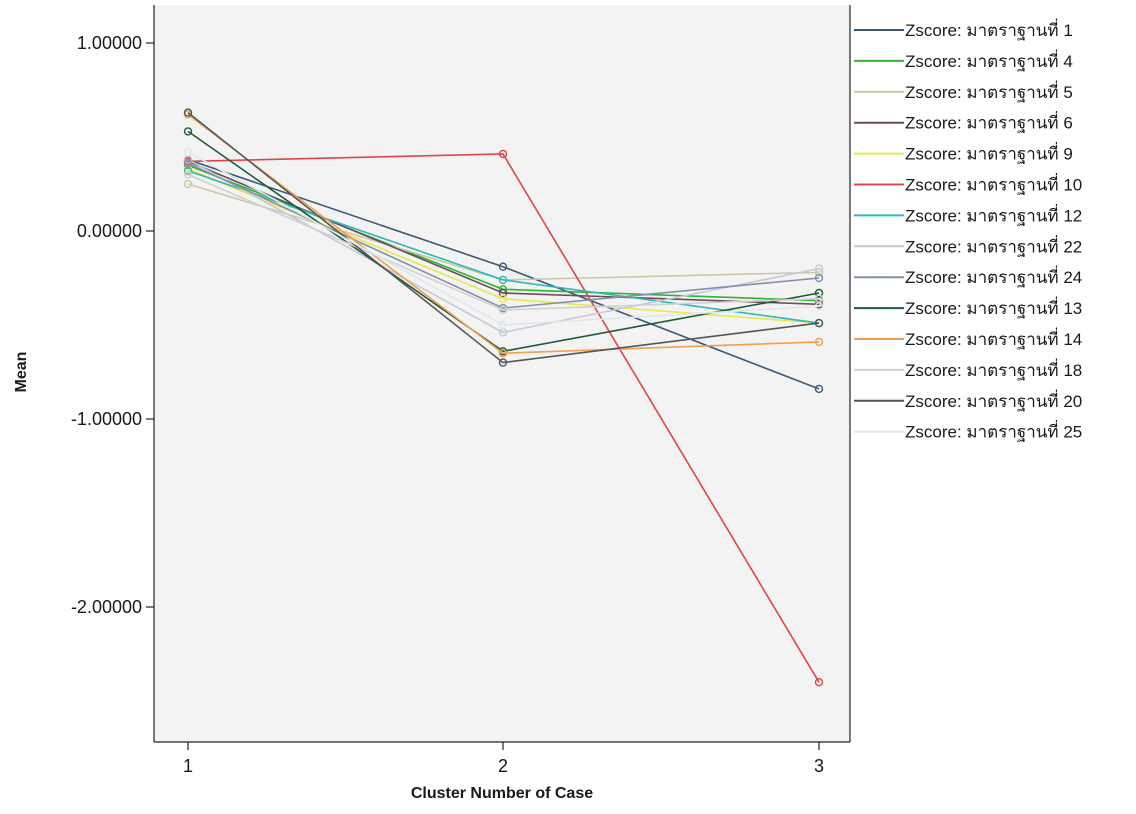  What do you see at coordinates (989, 153) in the screenshot?
I see `legend-label: Zscore: มาตราฐานที่ 9` at bounding box center [989, 153].